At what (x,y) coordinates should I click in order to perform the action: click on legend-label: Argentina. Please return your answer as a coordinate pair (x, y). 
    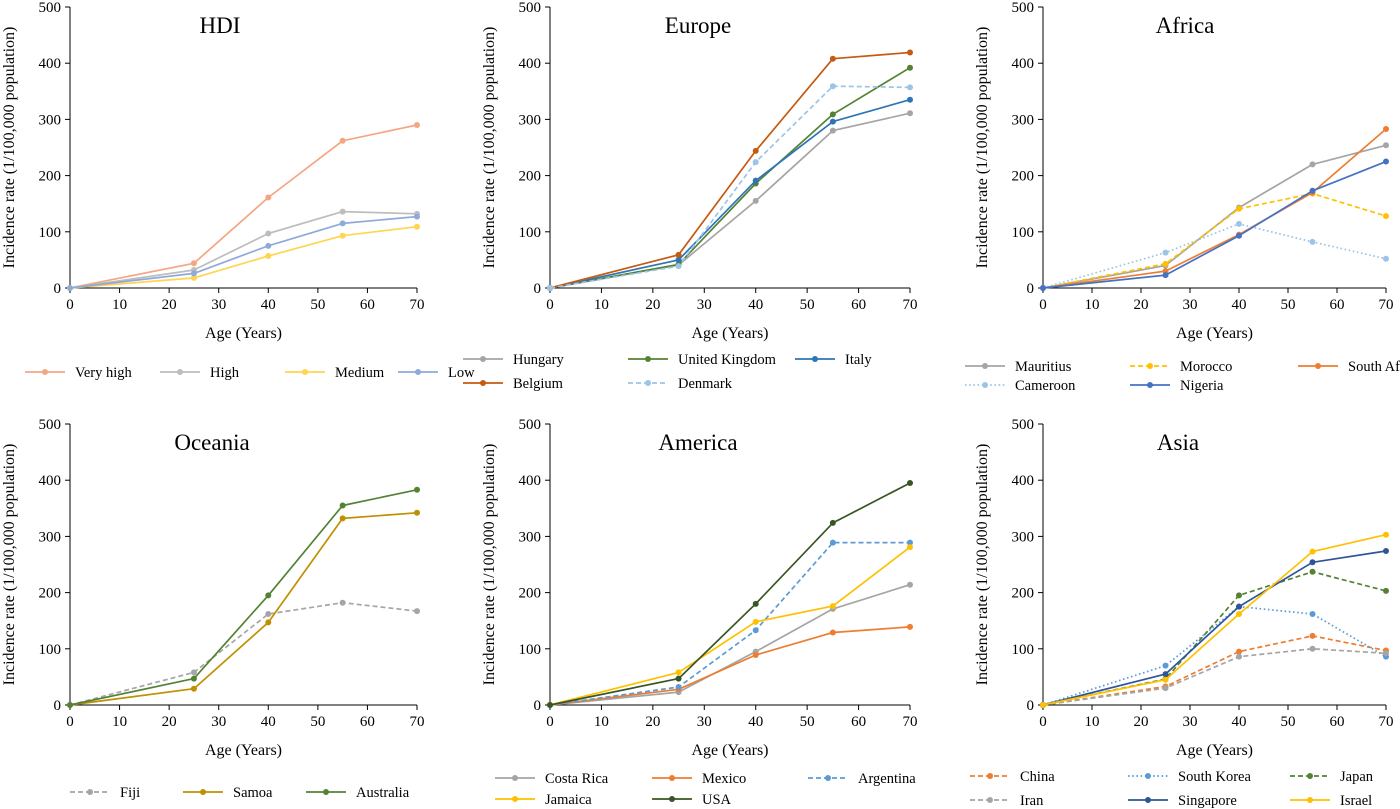
    Looking at the image, I should click on (887, 779).